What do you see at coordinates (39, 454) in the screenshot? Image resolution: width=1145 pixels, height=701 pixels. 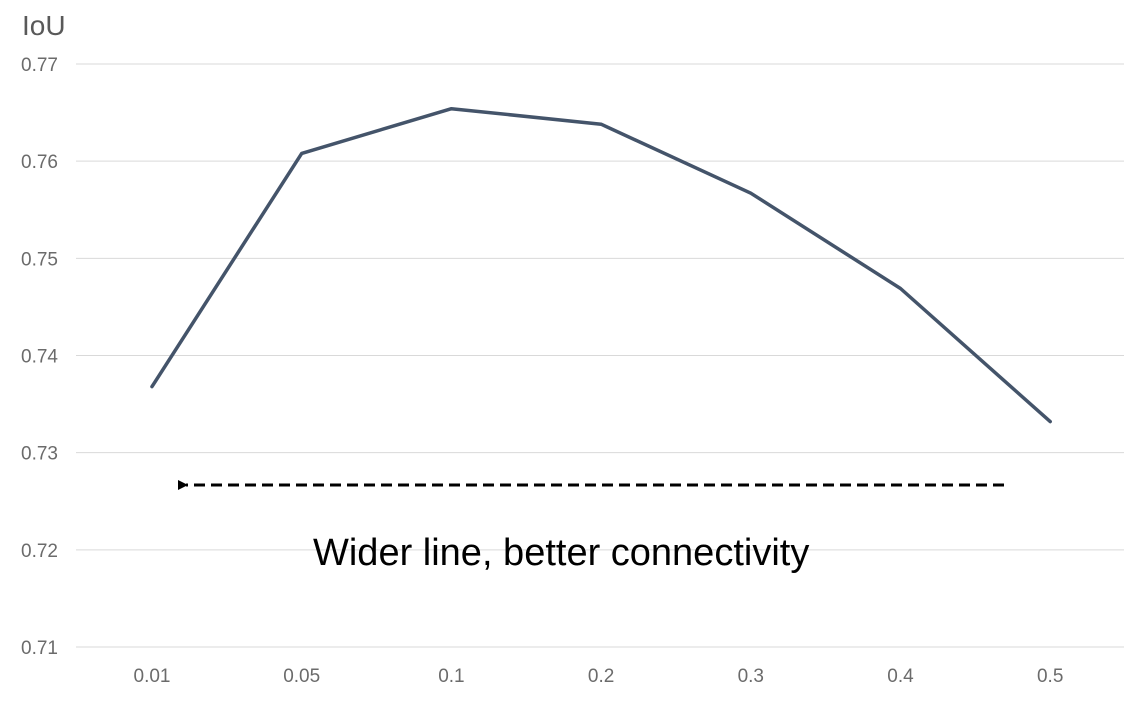 I see `y-tick-label: 0.73` at bounding box center [39, 454].